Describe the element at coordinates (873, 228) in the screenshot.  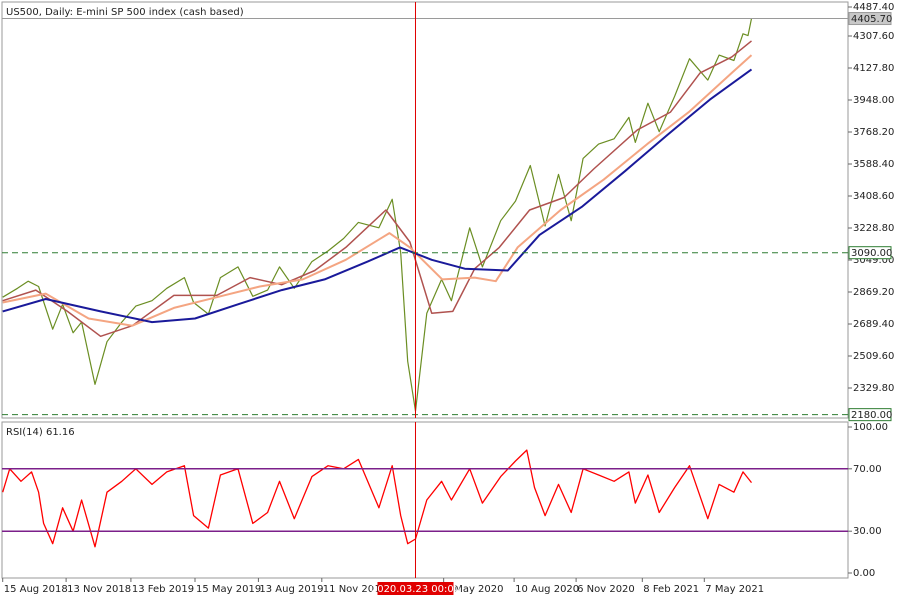
I see `y-tick-label: 3228.80` at that location.